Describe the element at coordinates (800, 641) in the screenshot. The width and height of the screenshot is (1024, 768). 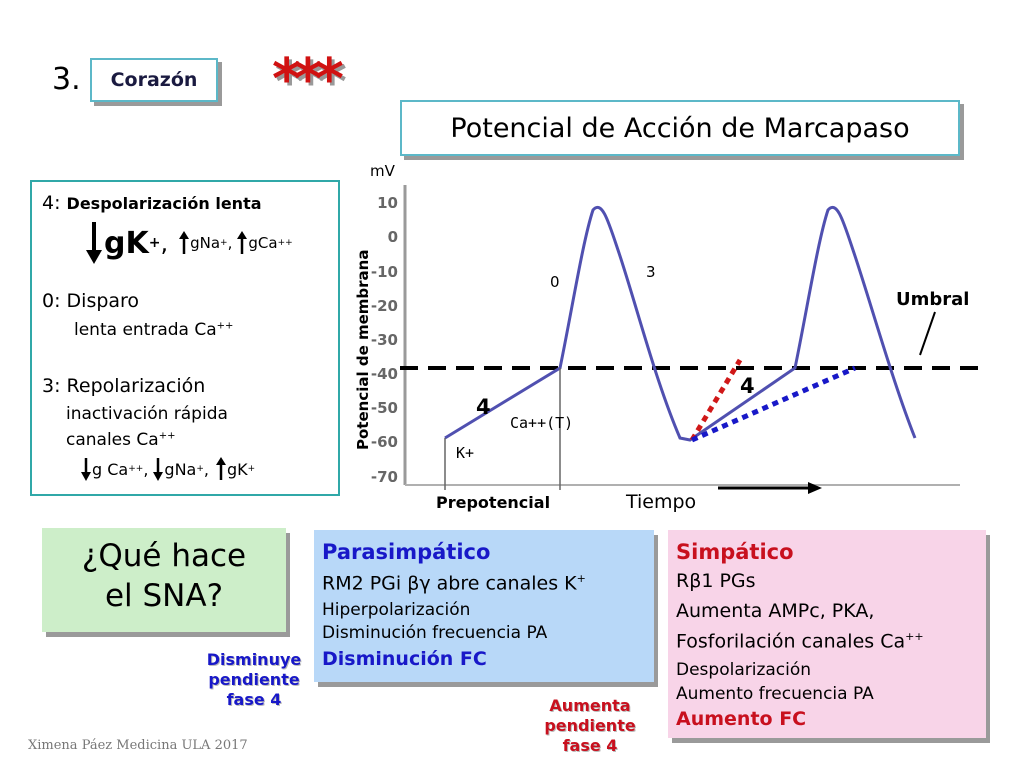
I see `sim-line3: Fosforilación canales Ca++` at that location.